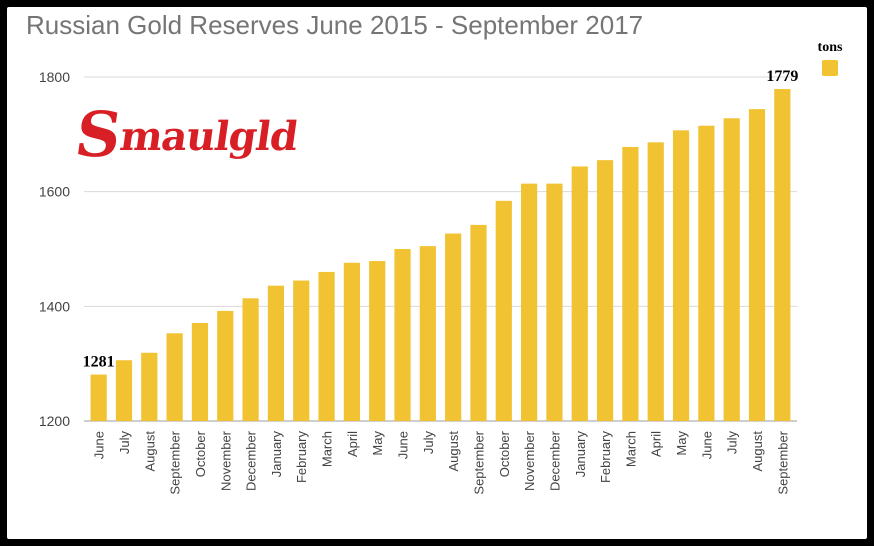 The image size is (874, 546). I want to click on y-tick-label: 1200, so click(54, 421).